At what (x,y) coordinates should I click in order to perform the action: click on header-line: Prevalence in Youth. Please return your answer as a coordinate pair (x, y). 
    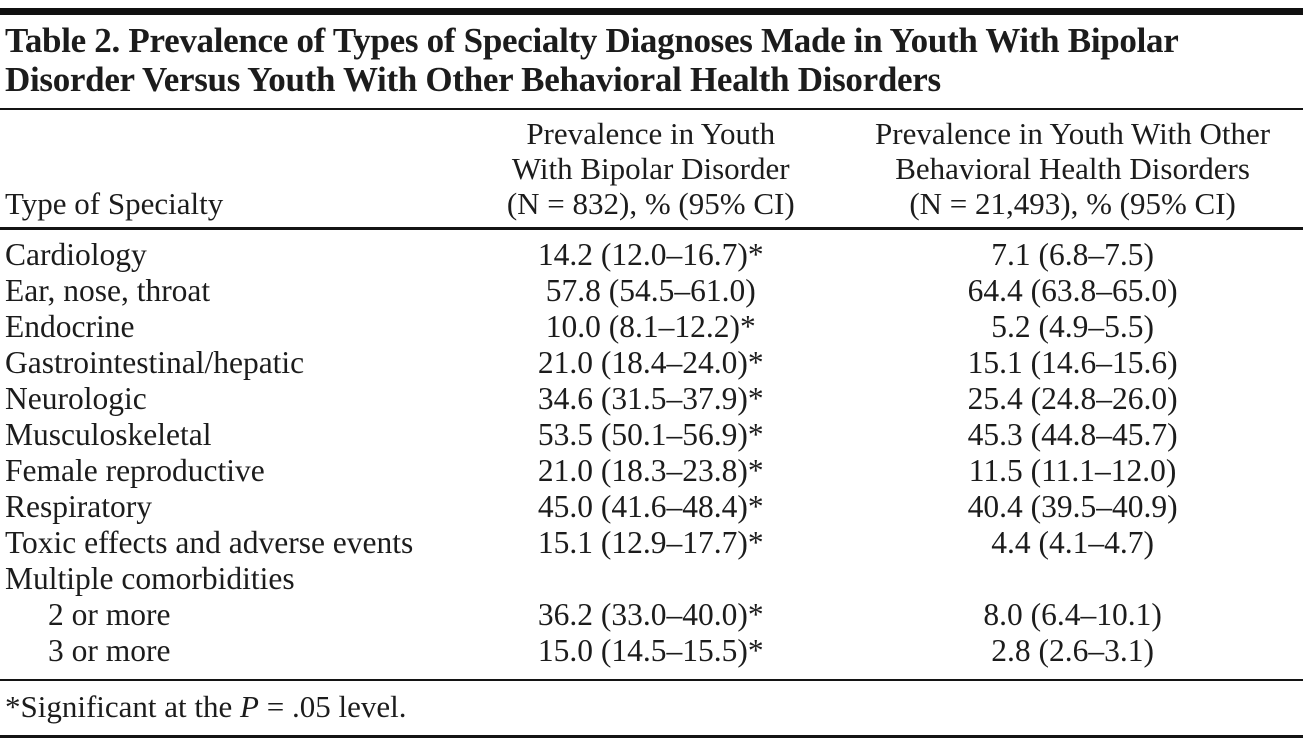
    Looking at the image, I should click on (651, 134).